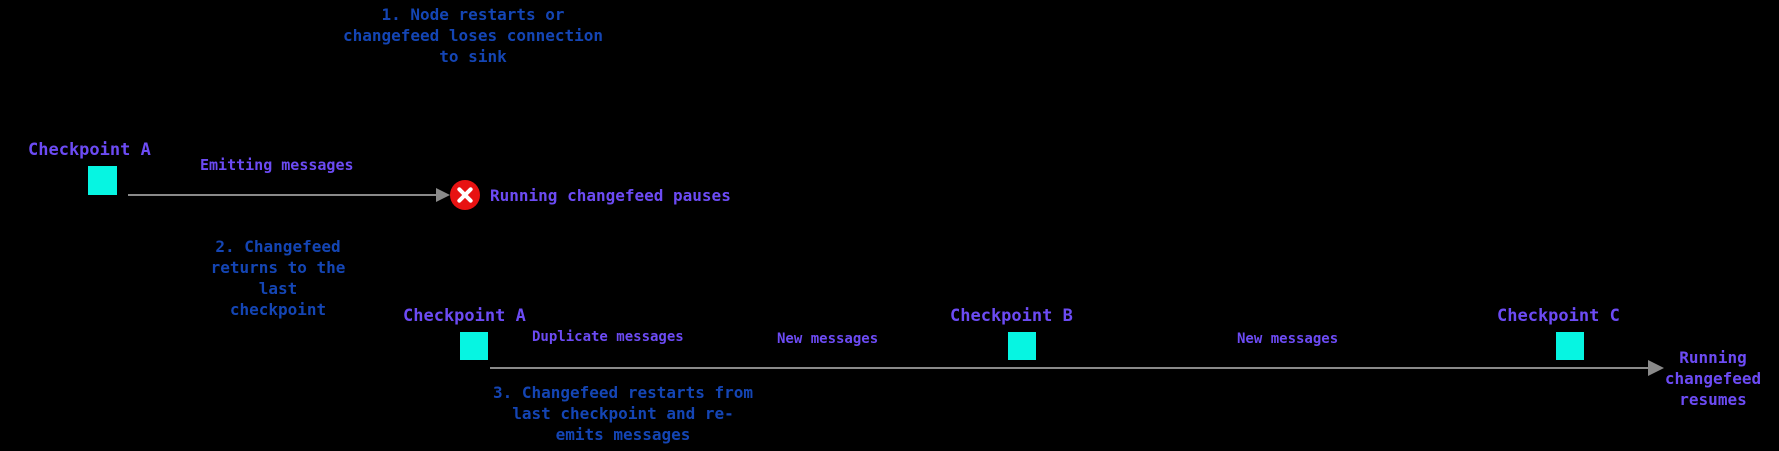 This screenshot has height=451, width=1779. Describe the element at coordinates (89, 150) in the screenshot. I see `timeline1-checkpoint-a-label: Checkpoint A` at that location.